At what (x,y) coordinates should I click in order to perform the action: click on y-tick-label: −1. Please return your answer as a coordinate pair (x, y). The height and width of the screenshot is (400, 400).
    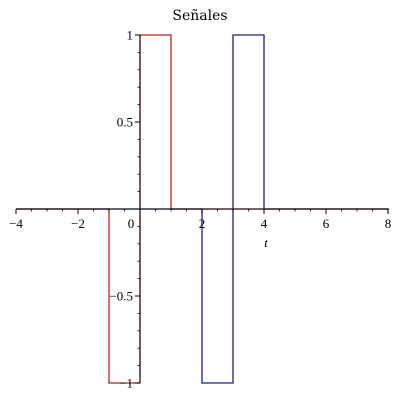
    Looking at the image, I should click on (126, 383).